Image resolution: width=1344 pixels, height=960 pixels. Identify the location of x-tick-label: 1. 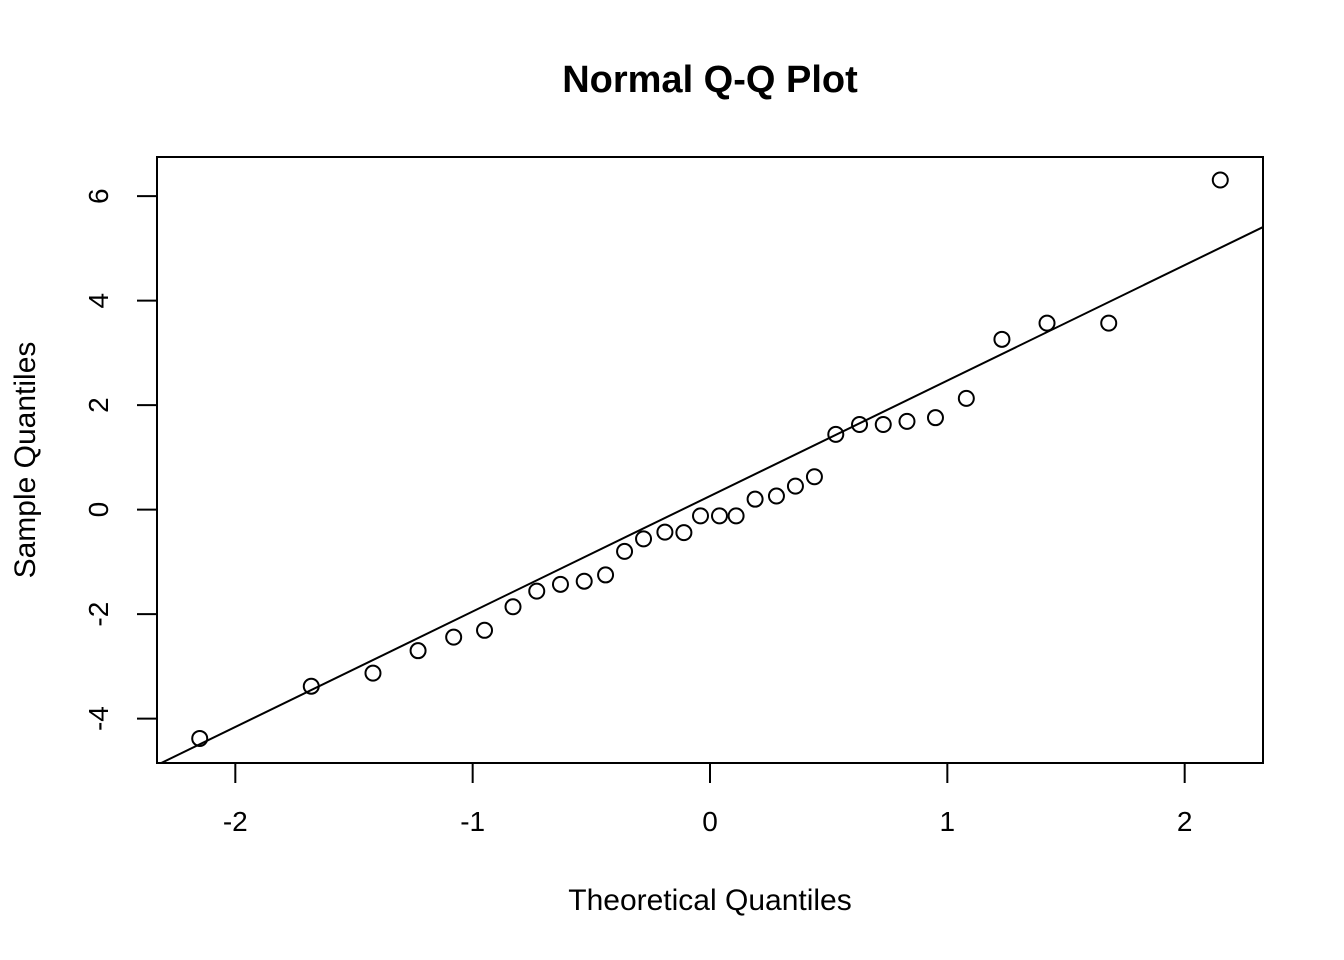
(948, 821).